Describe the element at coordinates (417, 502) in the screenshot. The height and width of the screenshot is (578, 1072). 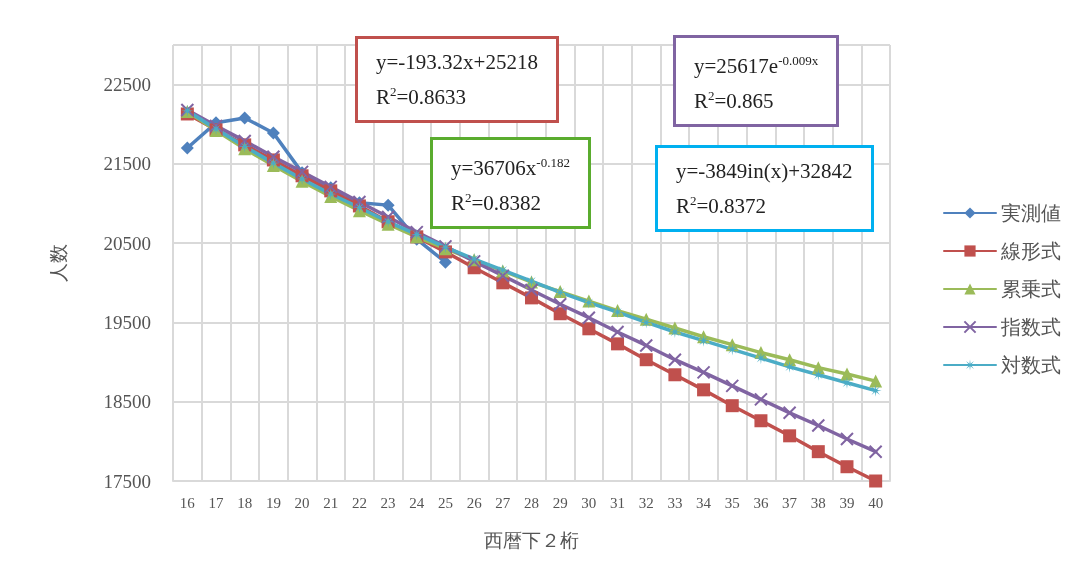
I see `x-tick-label: 24` at that location.